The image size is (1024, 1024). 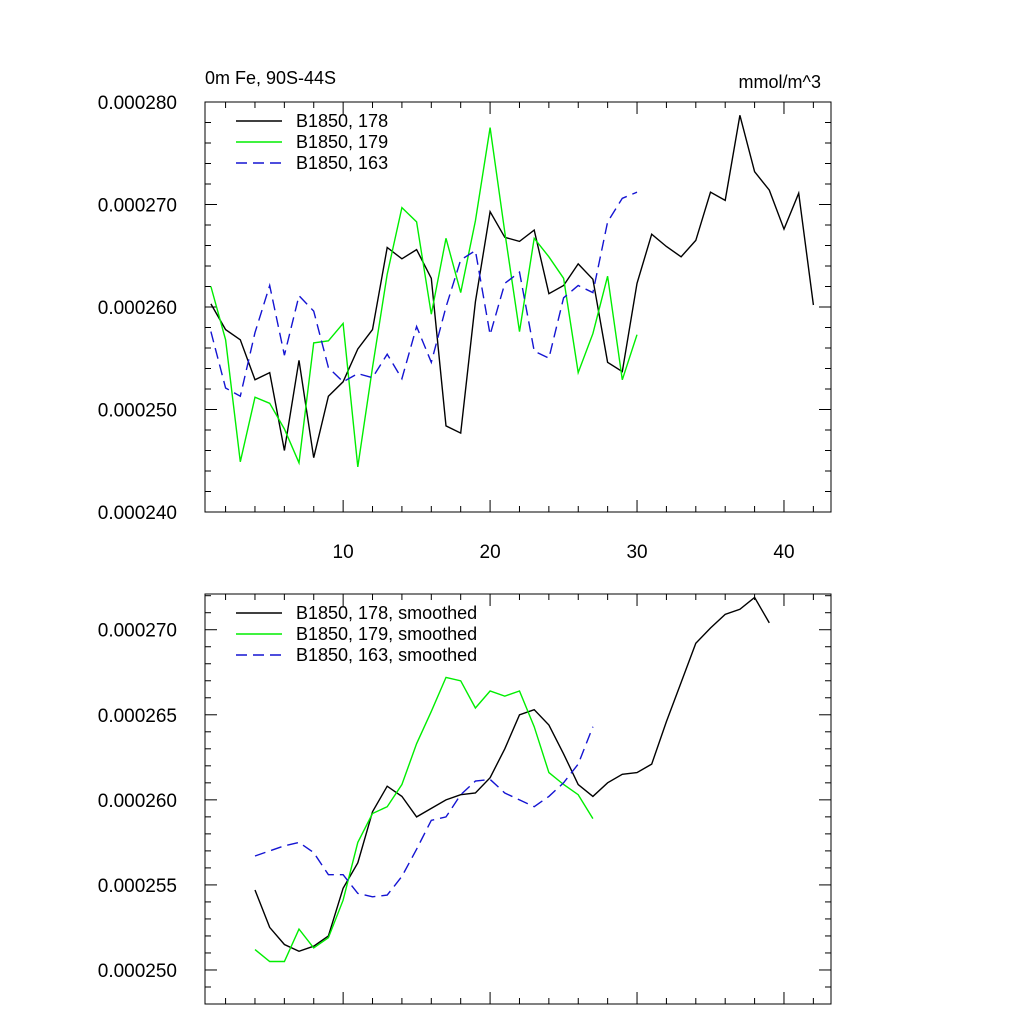 What do you see at coordinates (137, 716) in the screenshot?
I see `y-tick-label: 0.000265` at bounding box center [137, 716].